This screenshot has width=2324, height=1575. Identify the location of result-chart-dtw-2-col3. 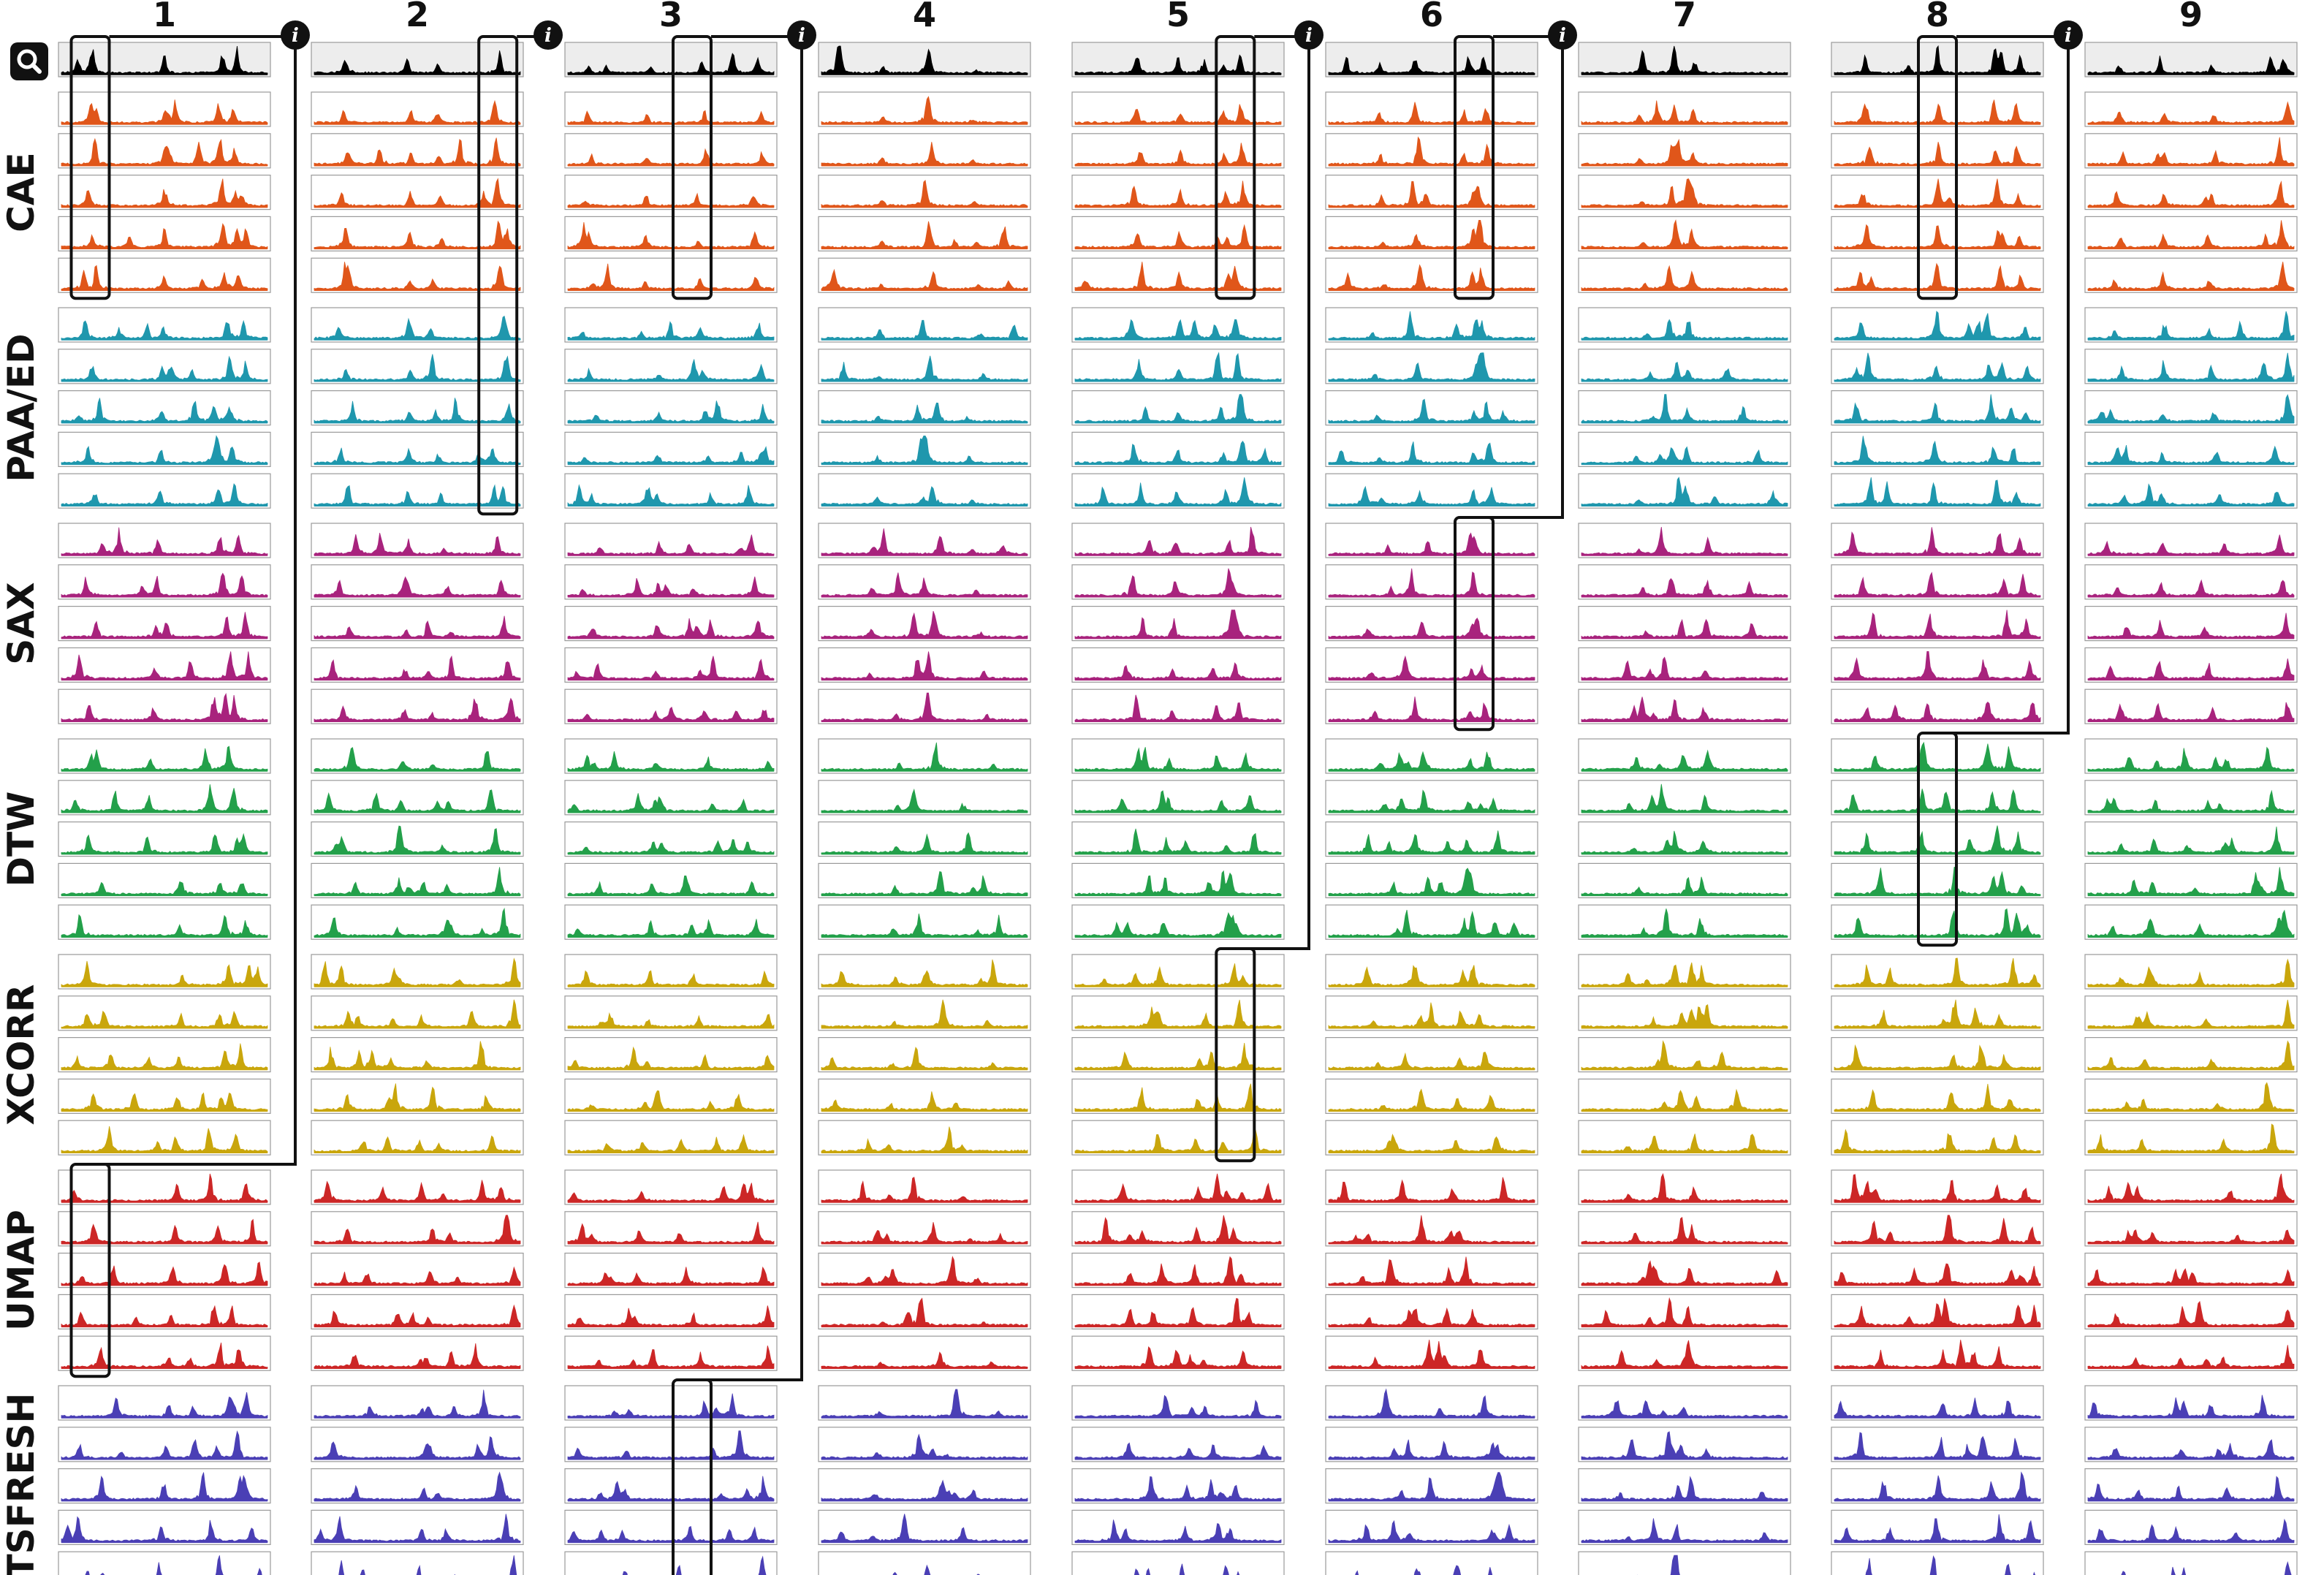
(671, 798).